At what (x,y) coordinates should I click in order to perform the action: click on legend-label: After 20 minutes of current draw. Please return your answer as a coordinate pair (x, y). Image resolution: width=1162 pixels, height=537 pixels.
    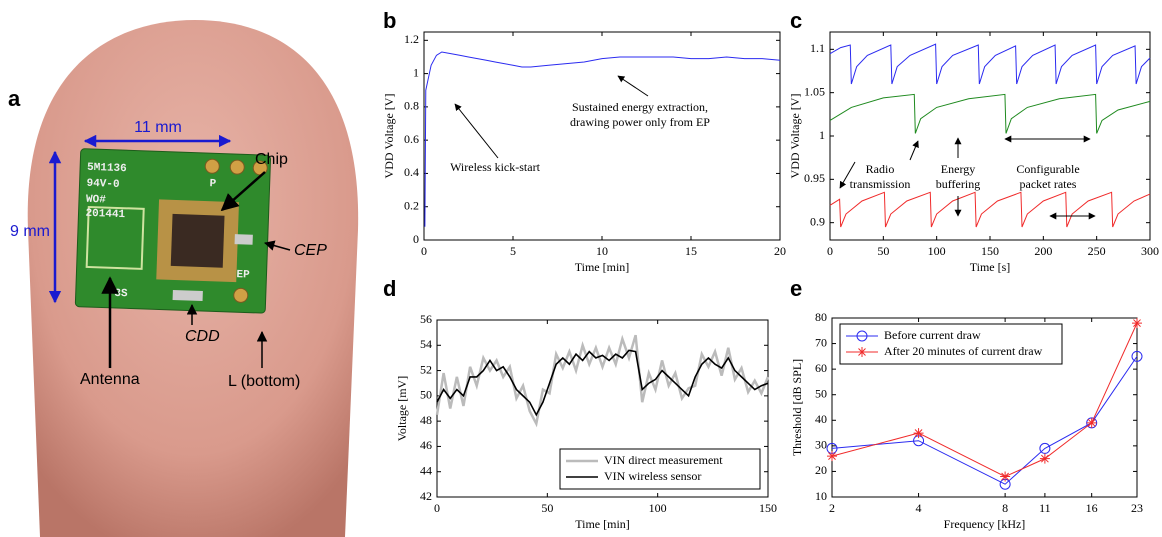
    Looking at the image, I should click on (963, 351).